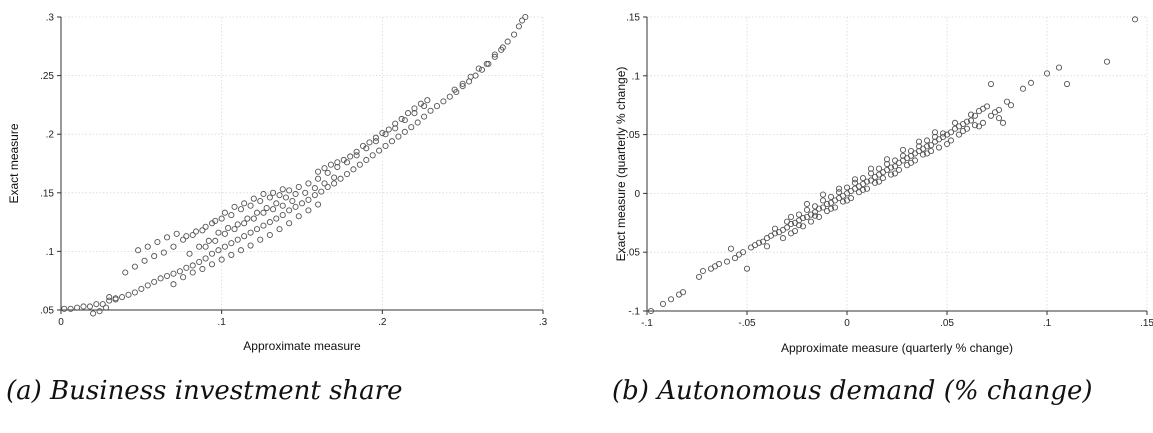 Image resolution: width=1153 pixels, height=433 pixels. Describe the element at coordinates (47, 76) in the screenshot. I see `y-tick-label: .25` at that location.